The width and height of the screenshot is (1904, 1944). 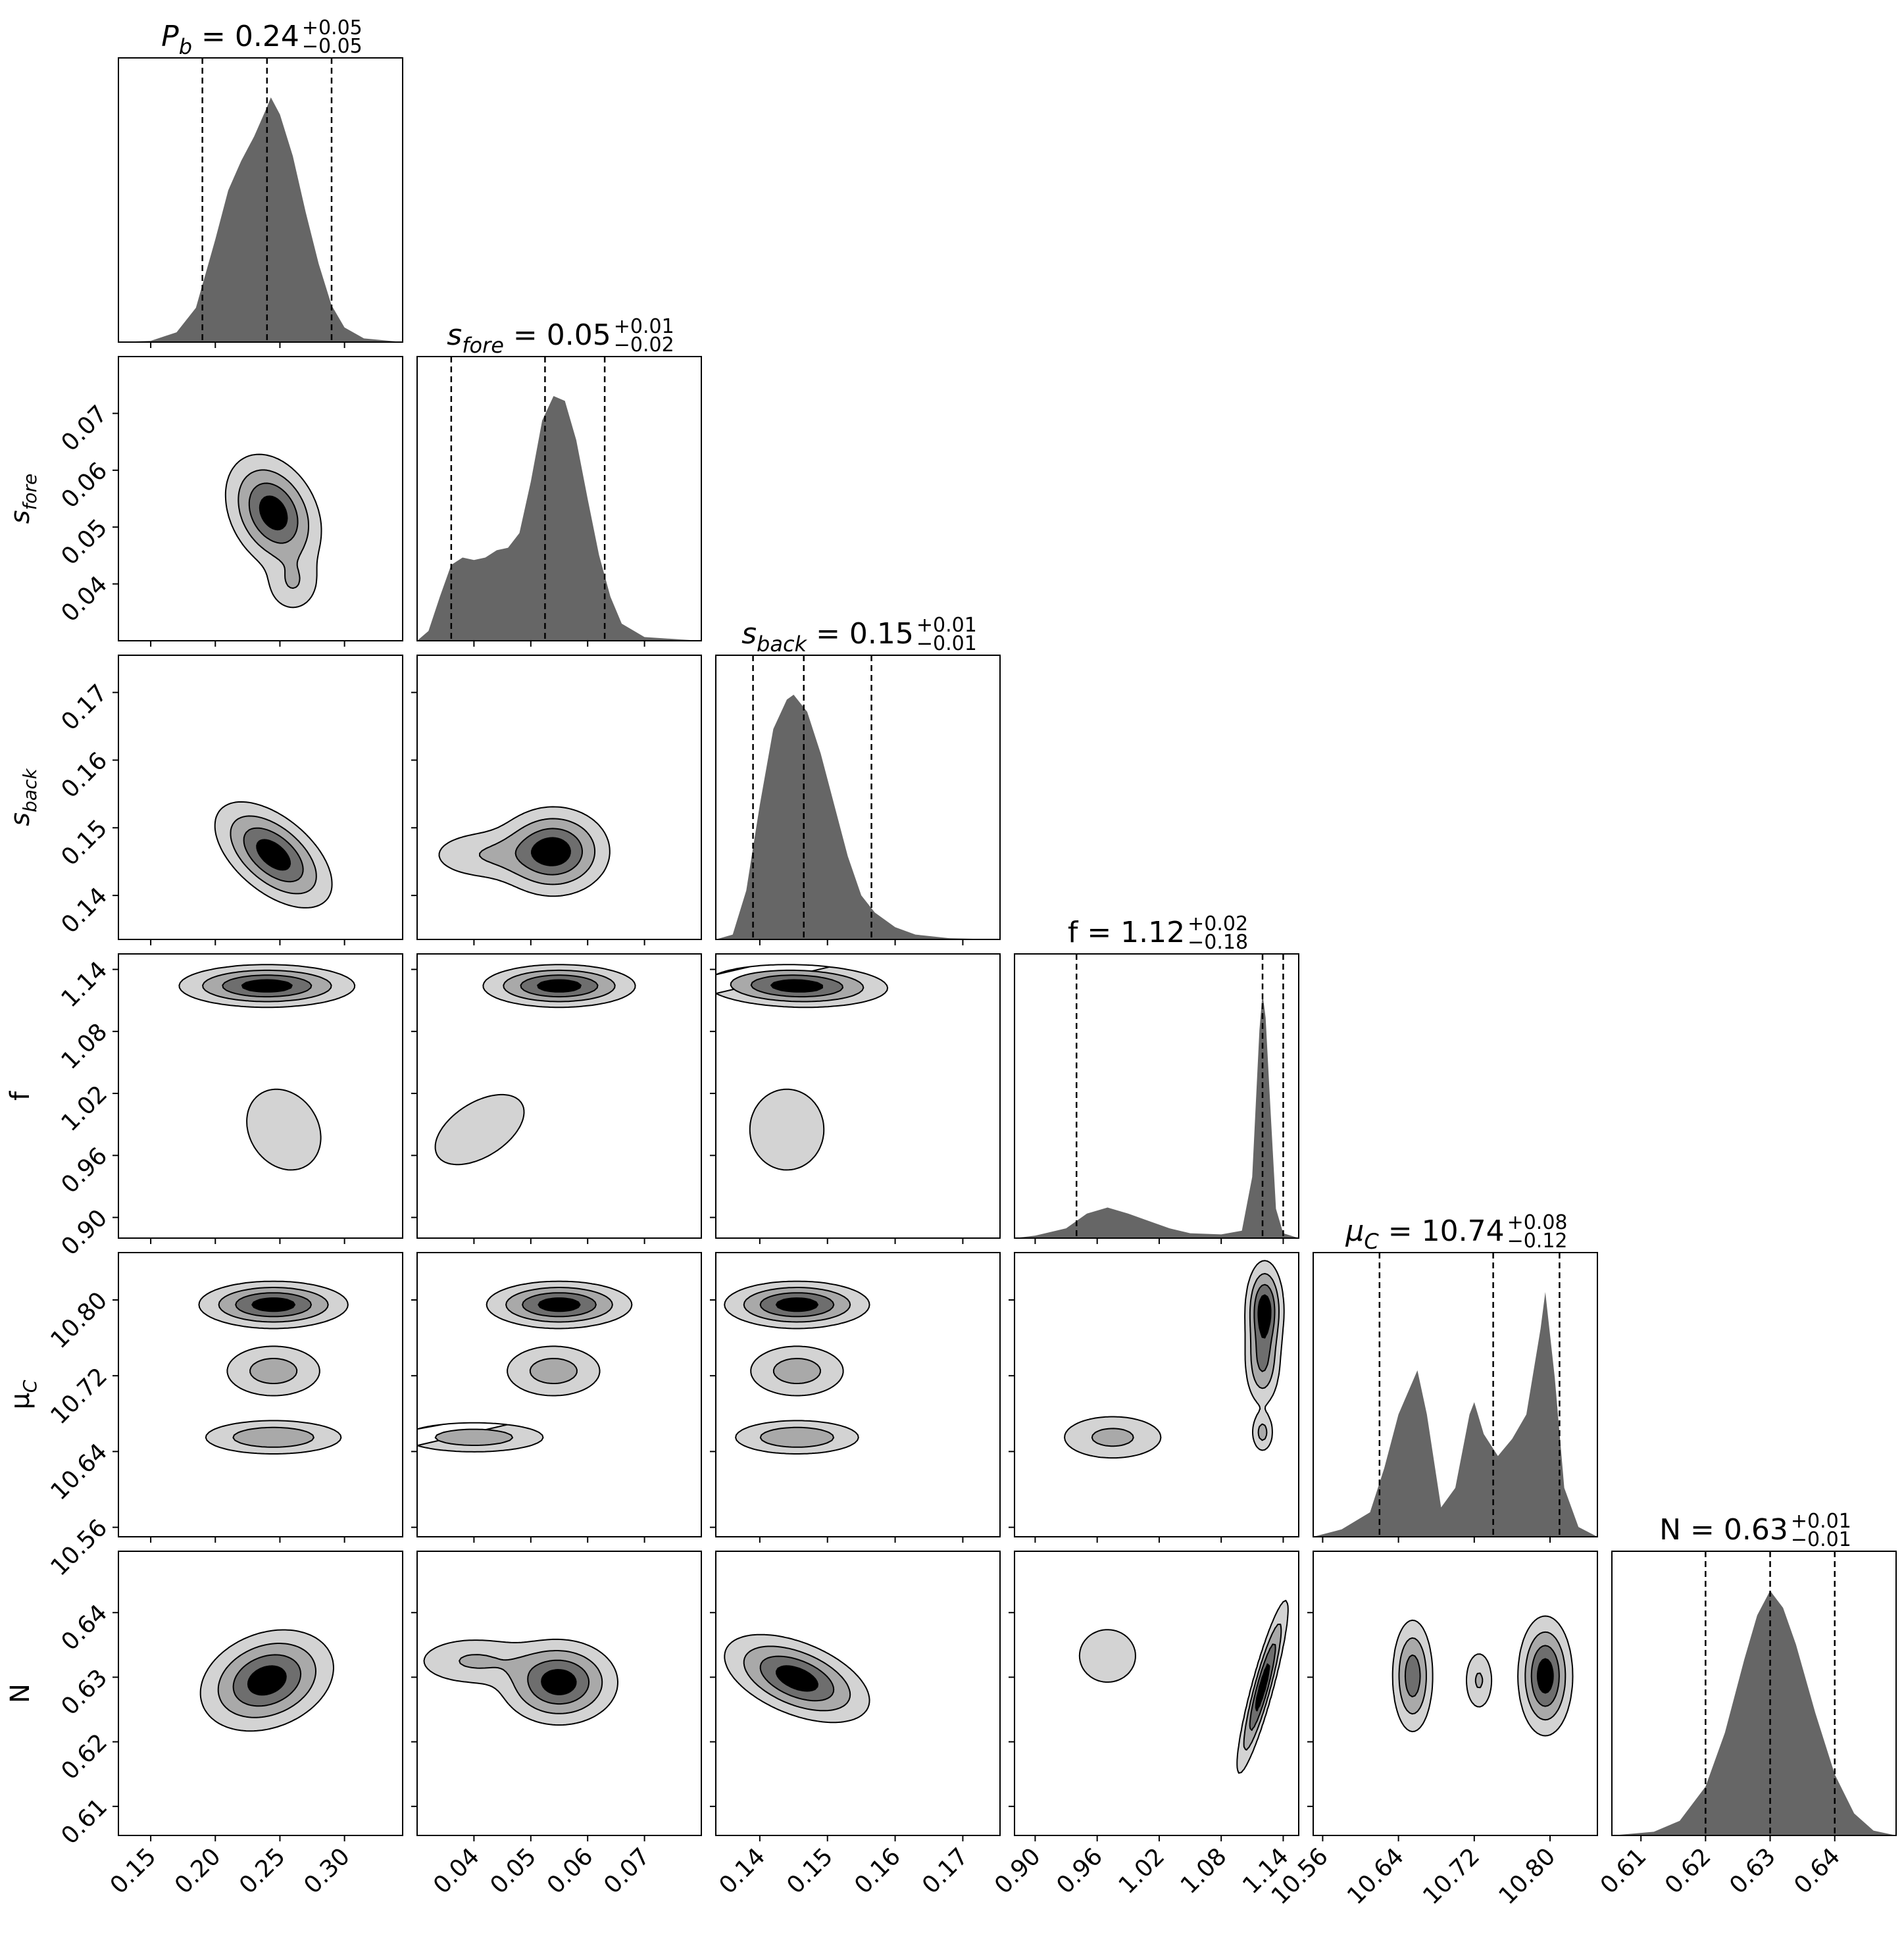 What do you see at coordinates (1375, 1876) in the screenshot?
I see `x-tick-label-muC: 10.64` at bounding box center [1375, 1876].